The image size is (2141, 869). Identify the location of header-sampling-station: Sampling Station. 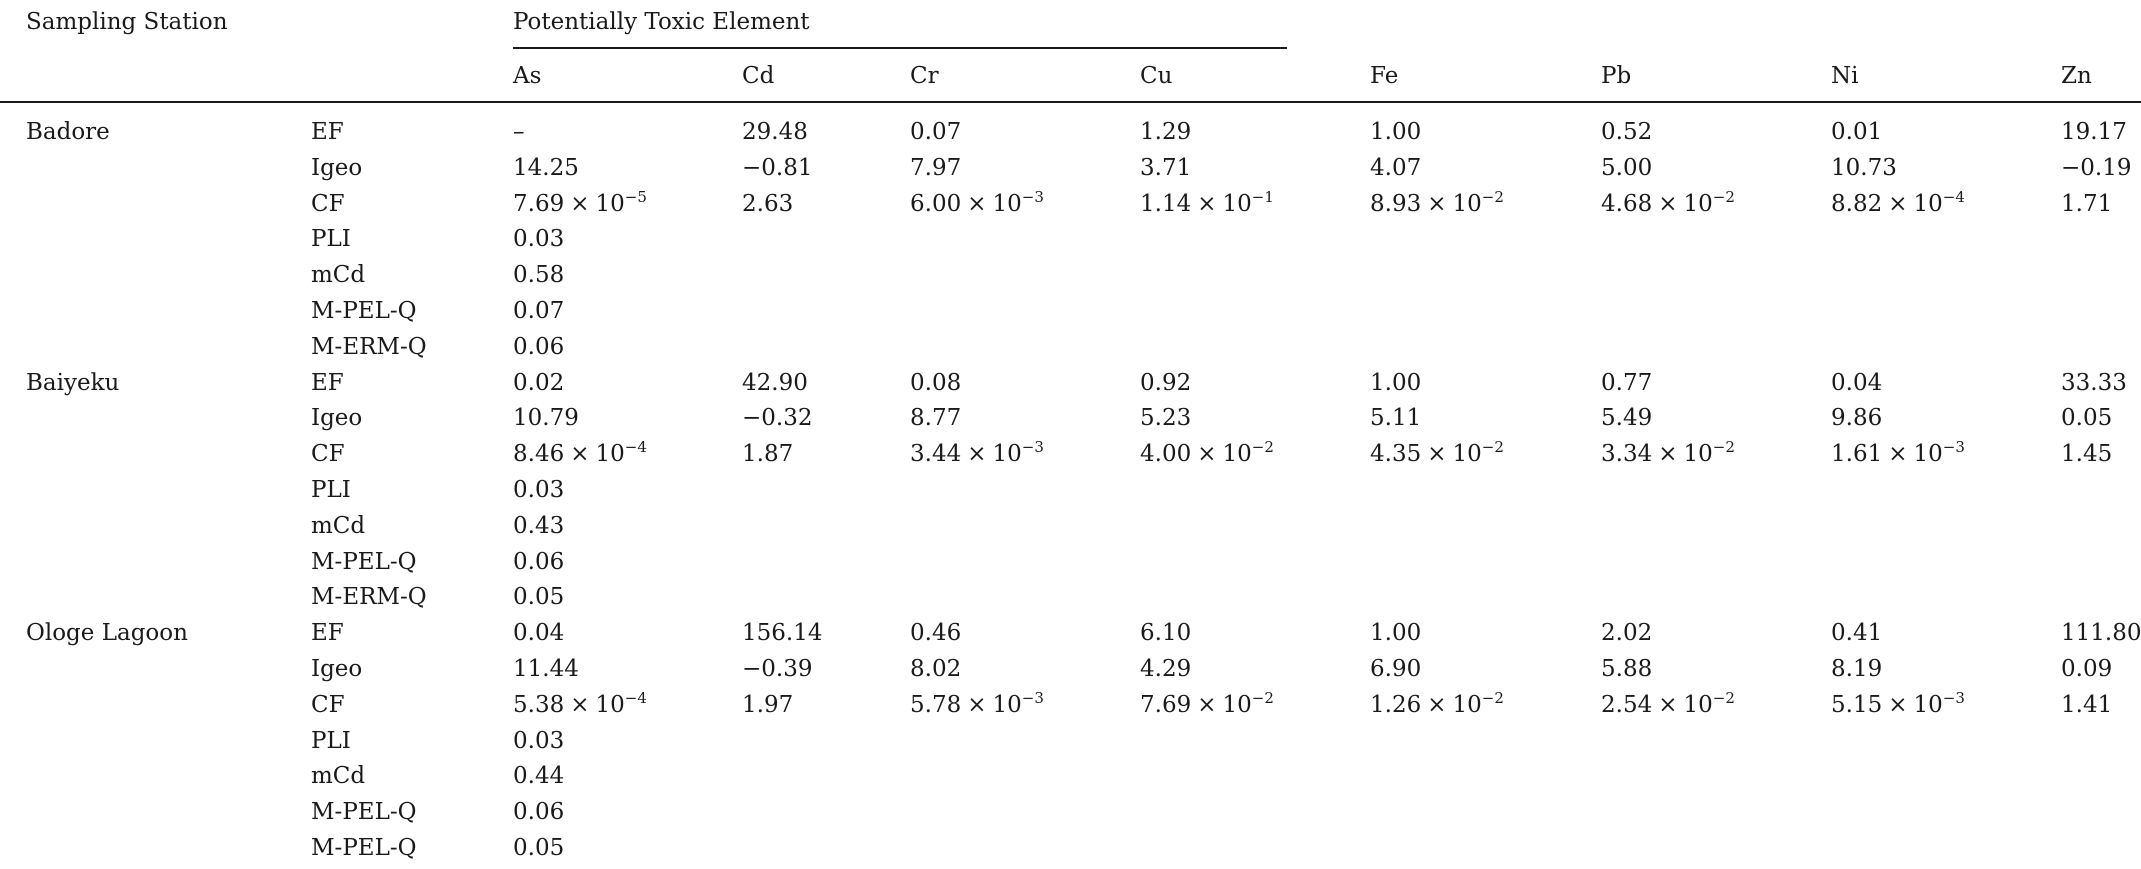
(127, 22).